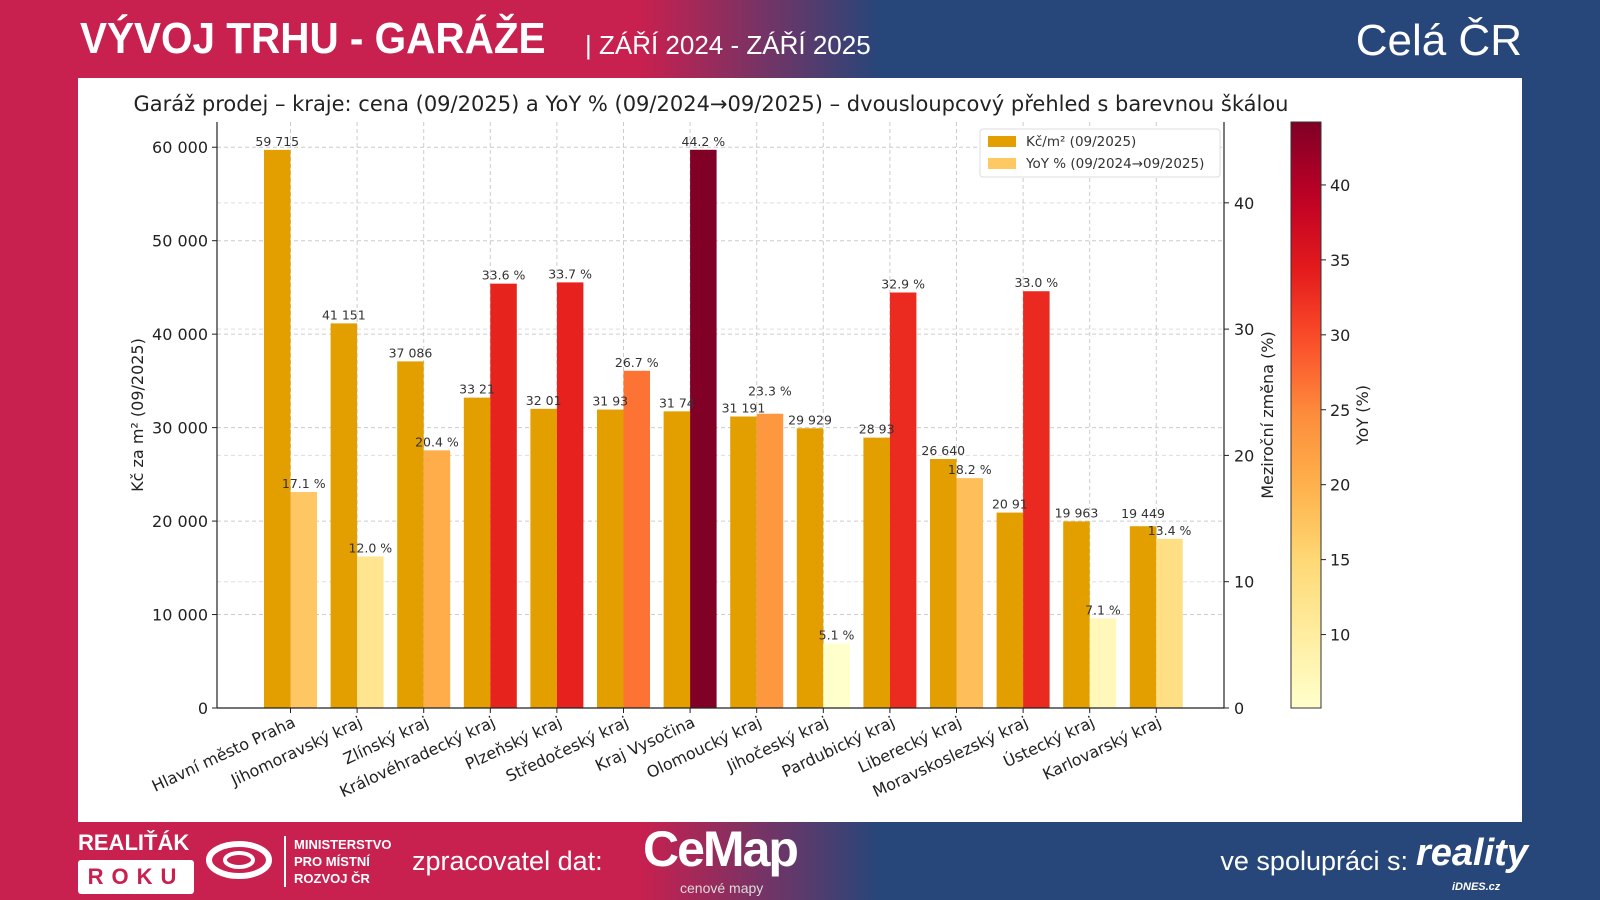  I want to click on y-tick-label: 40 000, so click(180, 334).